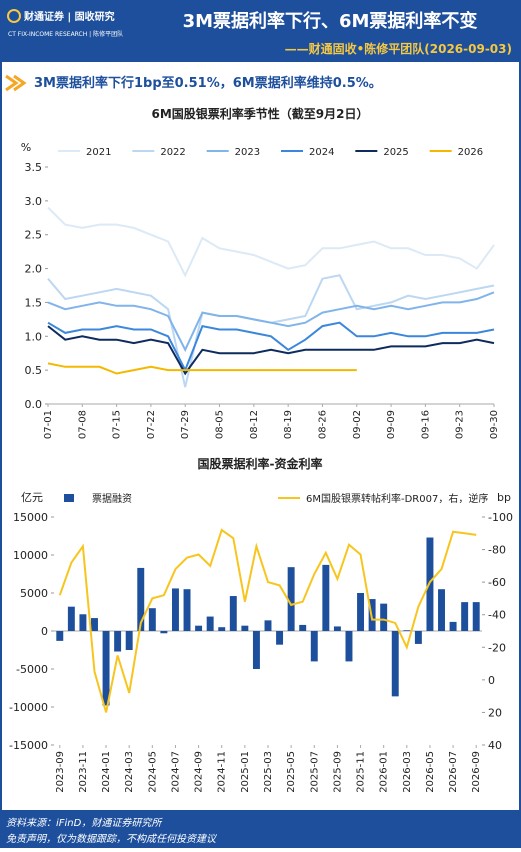  Describe the element at coordinates (83, 772) in the screenshot. I see `x-tick-label: 2023-11` at that location.